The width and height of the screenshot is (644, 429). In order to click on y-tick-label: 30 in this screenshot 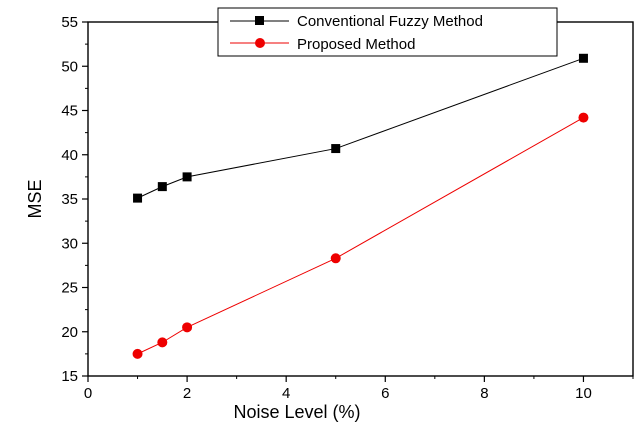, I will do `click(69, 243)`.